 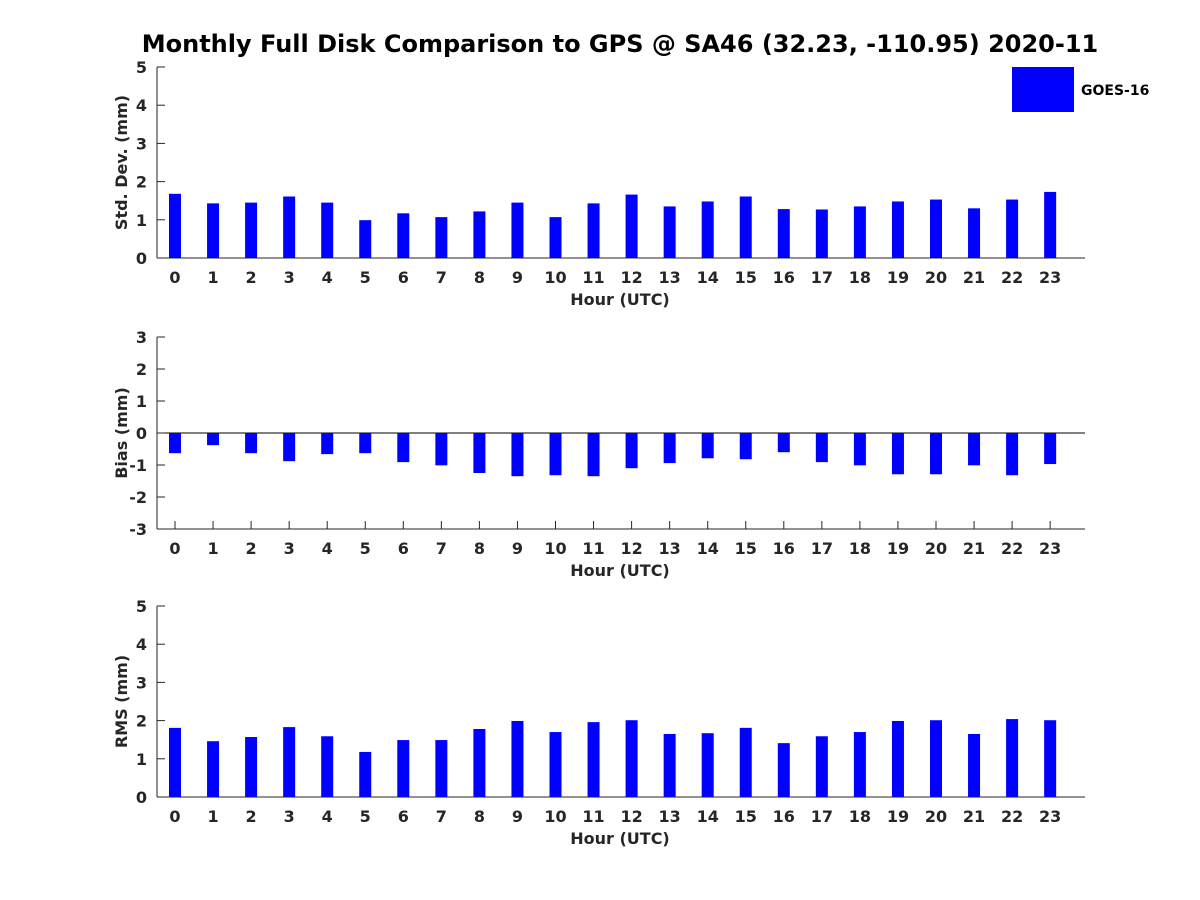 What do you see at coordinates (1080, 89) in the screenshot?
I see `legend: GOES-16` at bounding box center [1080, 89].